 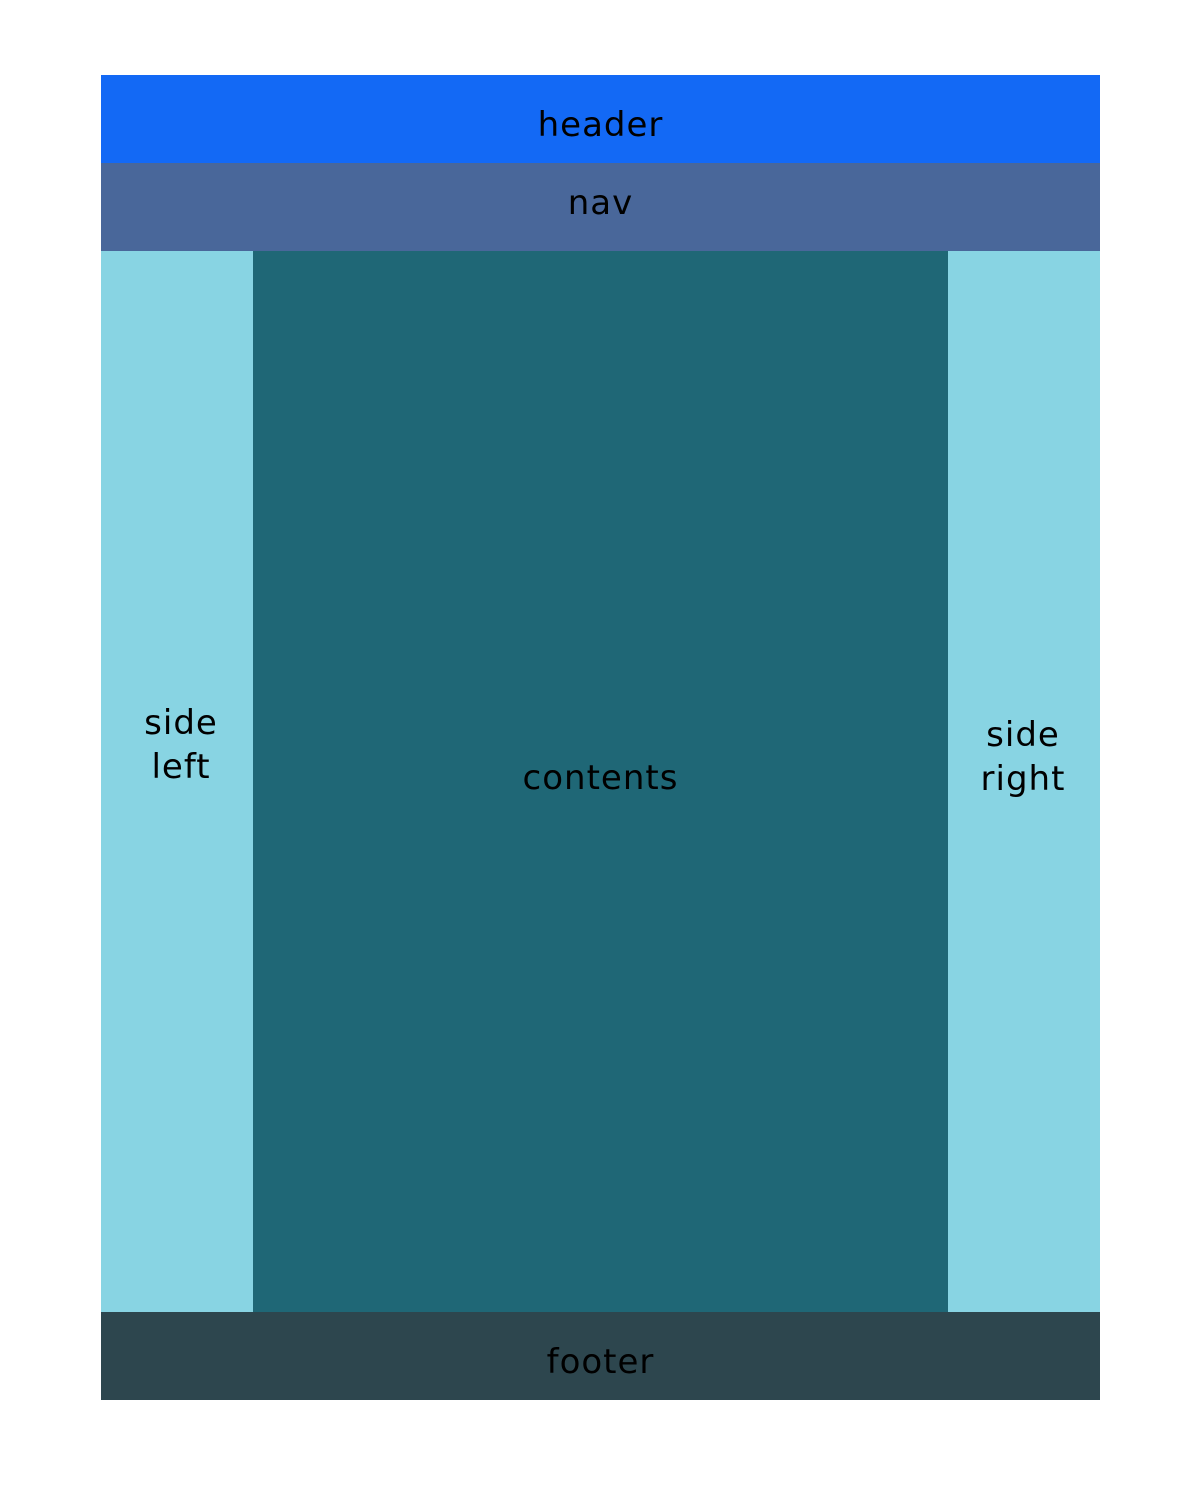 I want to click on side-left-region: side left, so click(x=177, y=781).